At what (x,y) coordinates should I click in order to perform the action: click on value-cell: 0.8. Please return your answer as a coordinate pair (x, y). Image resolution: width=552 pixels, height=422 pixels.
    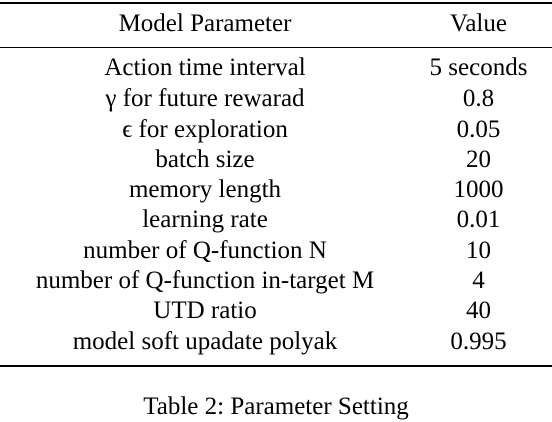
    Looking at the image, I should click on (478, 98).